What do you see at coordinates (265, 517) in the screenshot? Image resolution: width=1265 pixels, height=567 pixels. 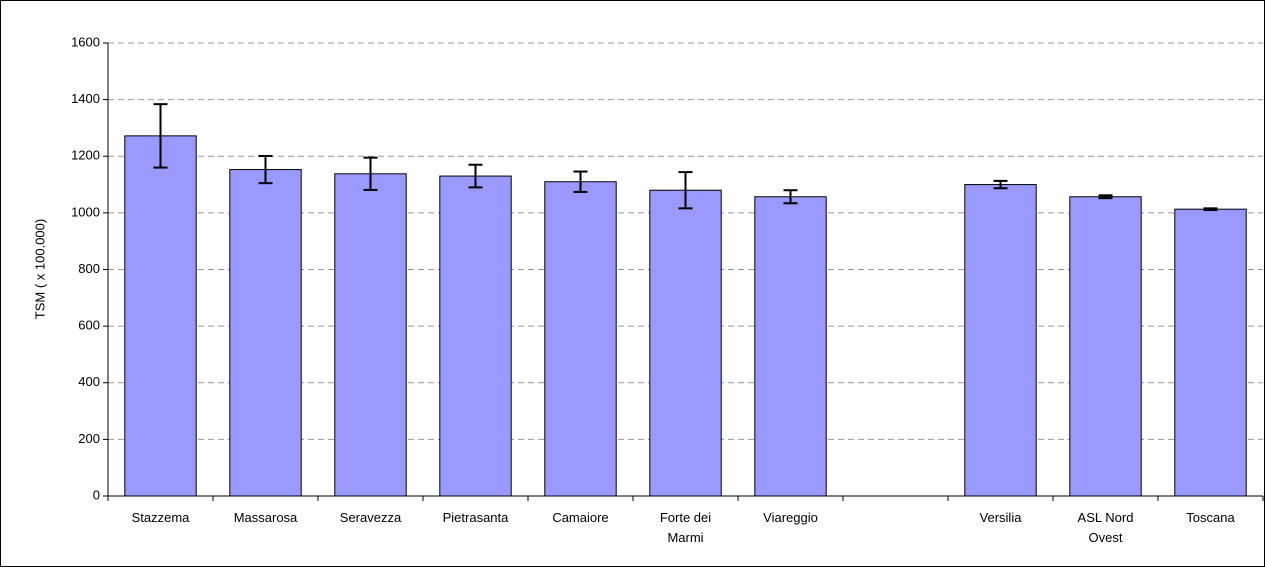 I see `x-tick-label: Massarosa` at bounding box center [265, 517].